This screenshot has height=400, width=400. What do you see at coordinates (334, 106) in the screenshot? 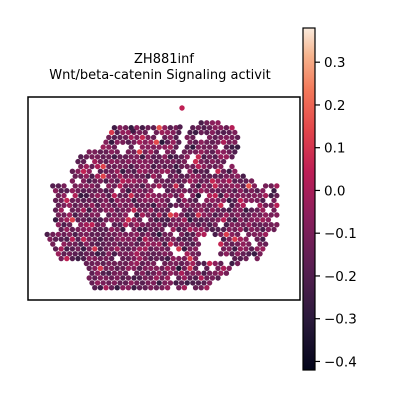
I see `colorbar-tick-label: 0.2` at bounding box center [334, 106].